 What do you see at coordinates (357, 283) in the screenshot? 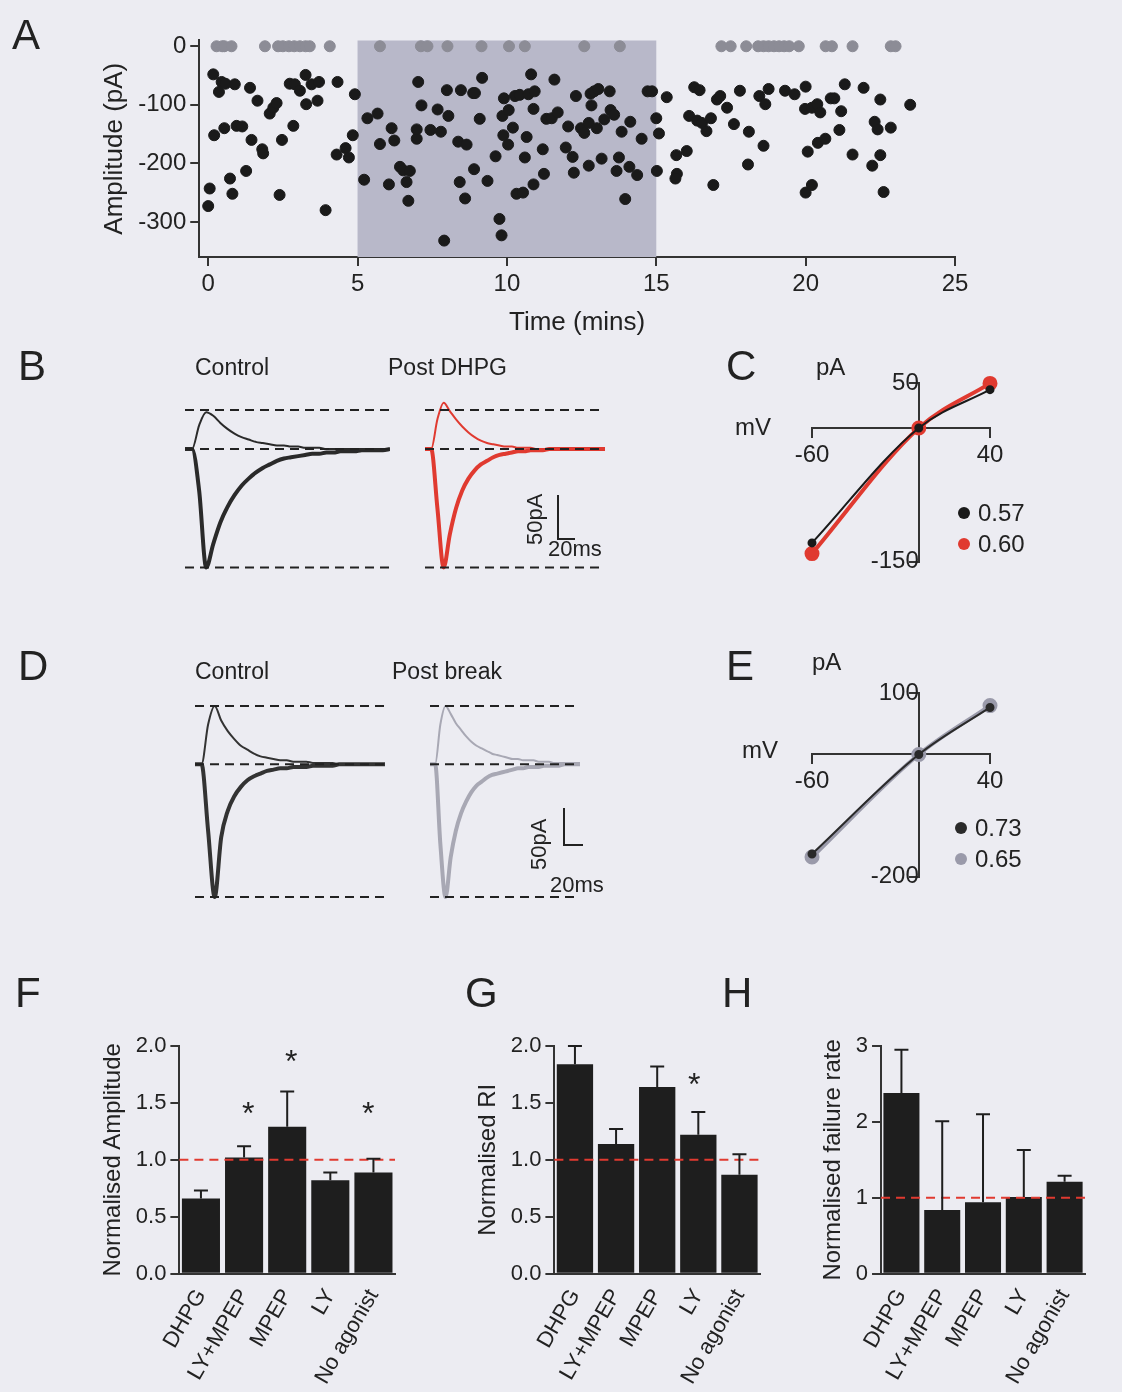
I see `x-tick-label: 5` at bounding box center [357, 283].